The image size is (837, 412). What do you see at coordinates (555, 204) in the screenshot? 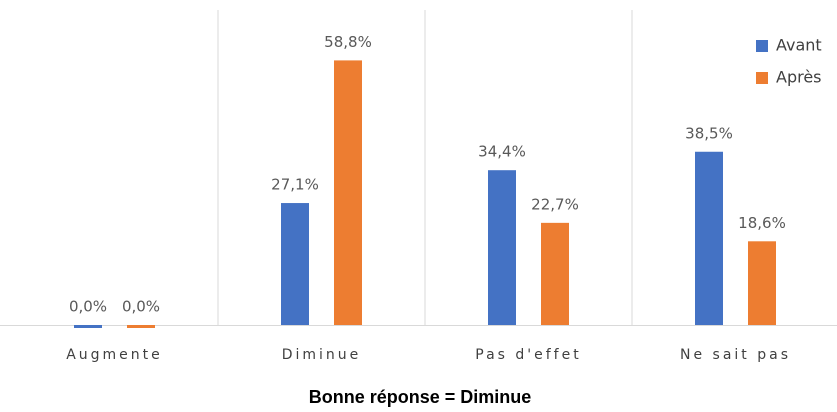
I see `data-label: 22,7%` at bounding box center [555, 204].